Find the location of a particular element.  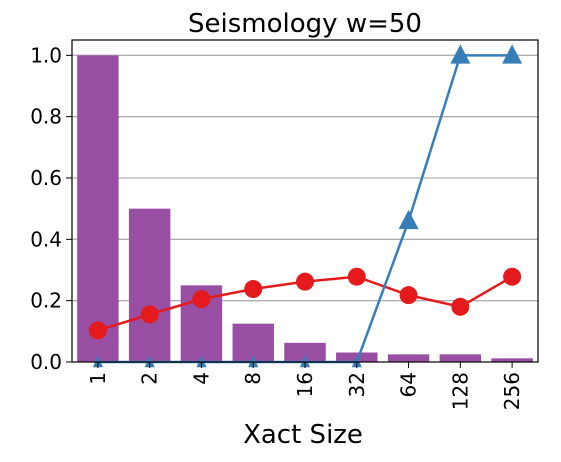

y-tick-label: 0.4 is located at coordinates (46, 239).